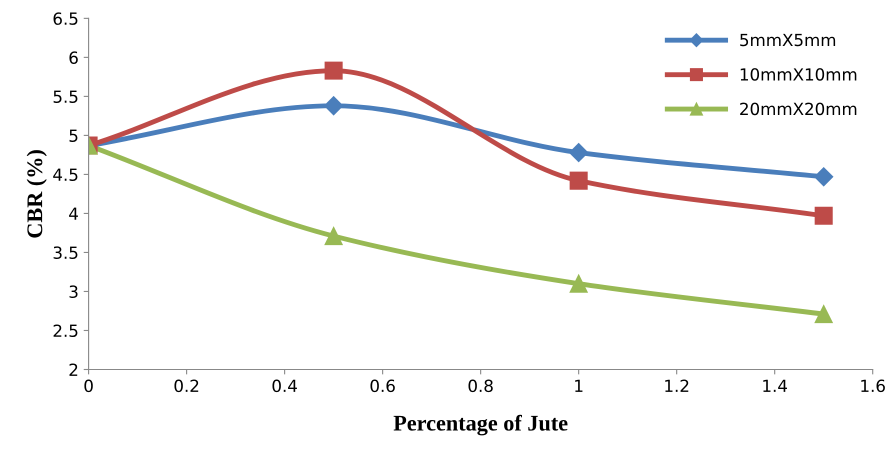 The height and width of the screenshot is (459, 886). What do you see at coordinates (578, 386) in the screenshot?
I see `x-tick-label: 1` at bounding box center [578, 386].